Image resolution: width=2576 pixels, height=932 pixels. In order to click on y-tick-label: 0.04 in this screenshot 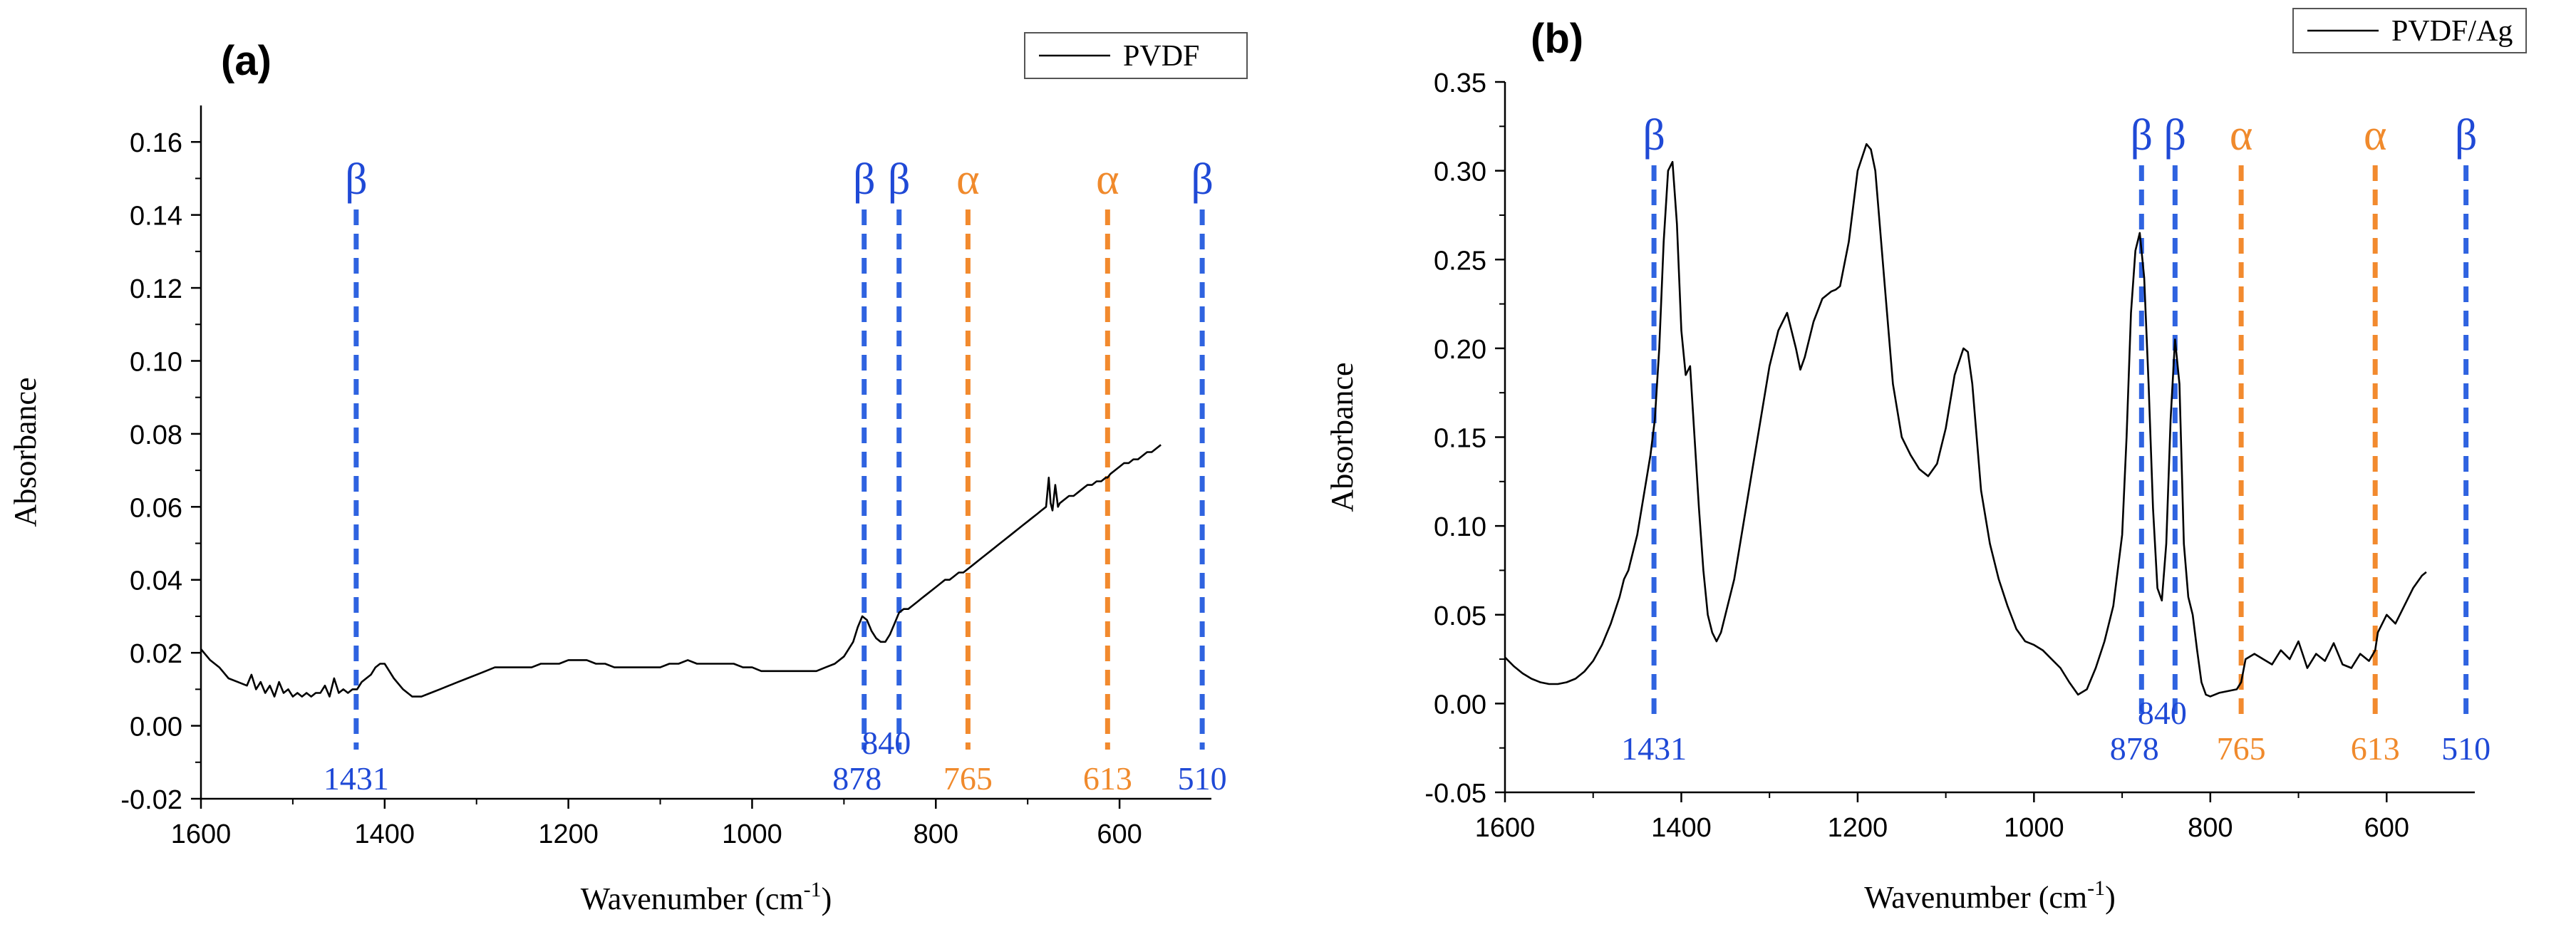, I will do `click(156, 581)`.